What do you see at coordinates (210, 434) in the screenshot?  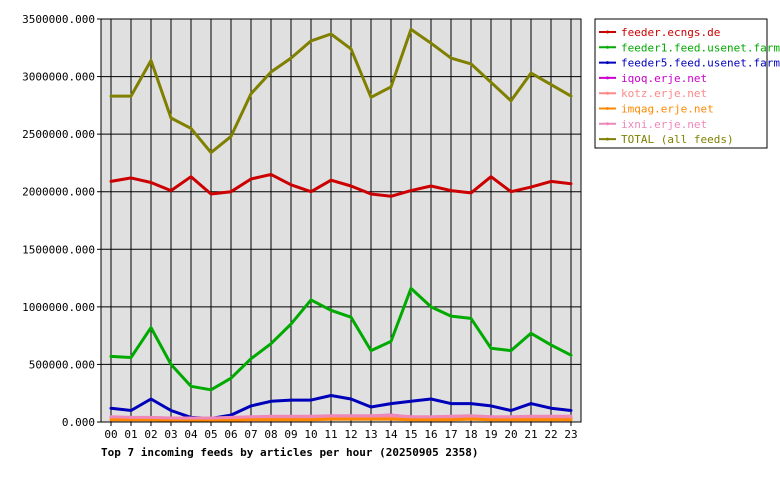 I see `x-tick-label: 05` at bounding box center [210, 434].